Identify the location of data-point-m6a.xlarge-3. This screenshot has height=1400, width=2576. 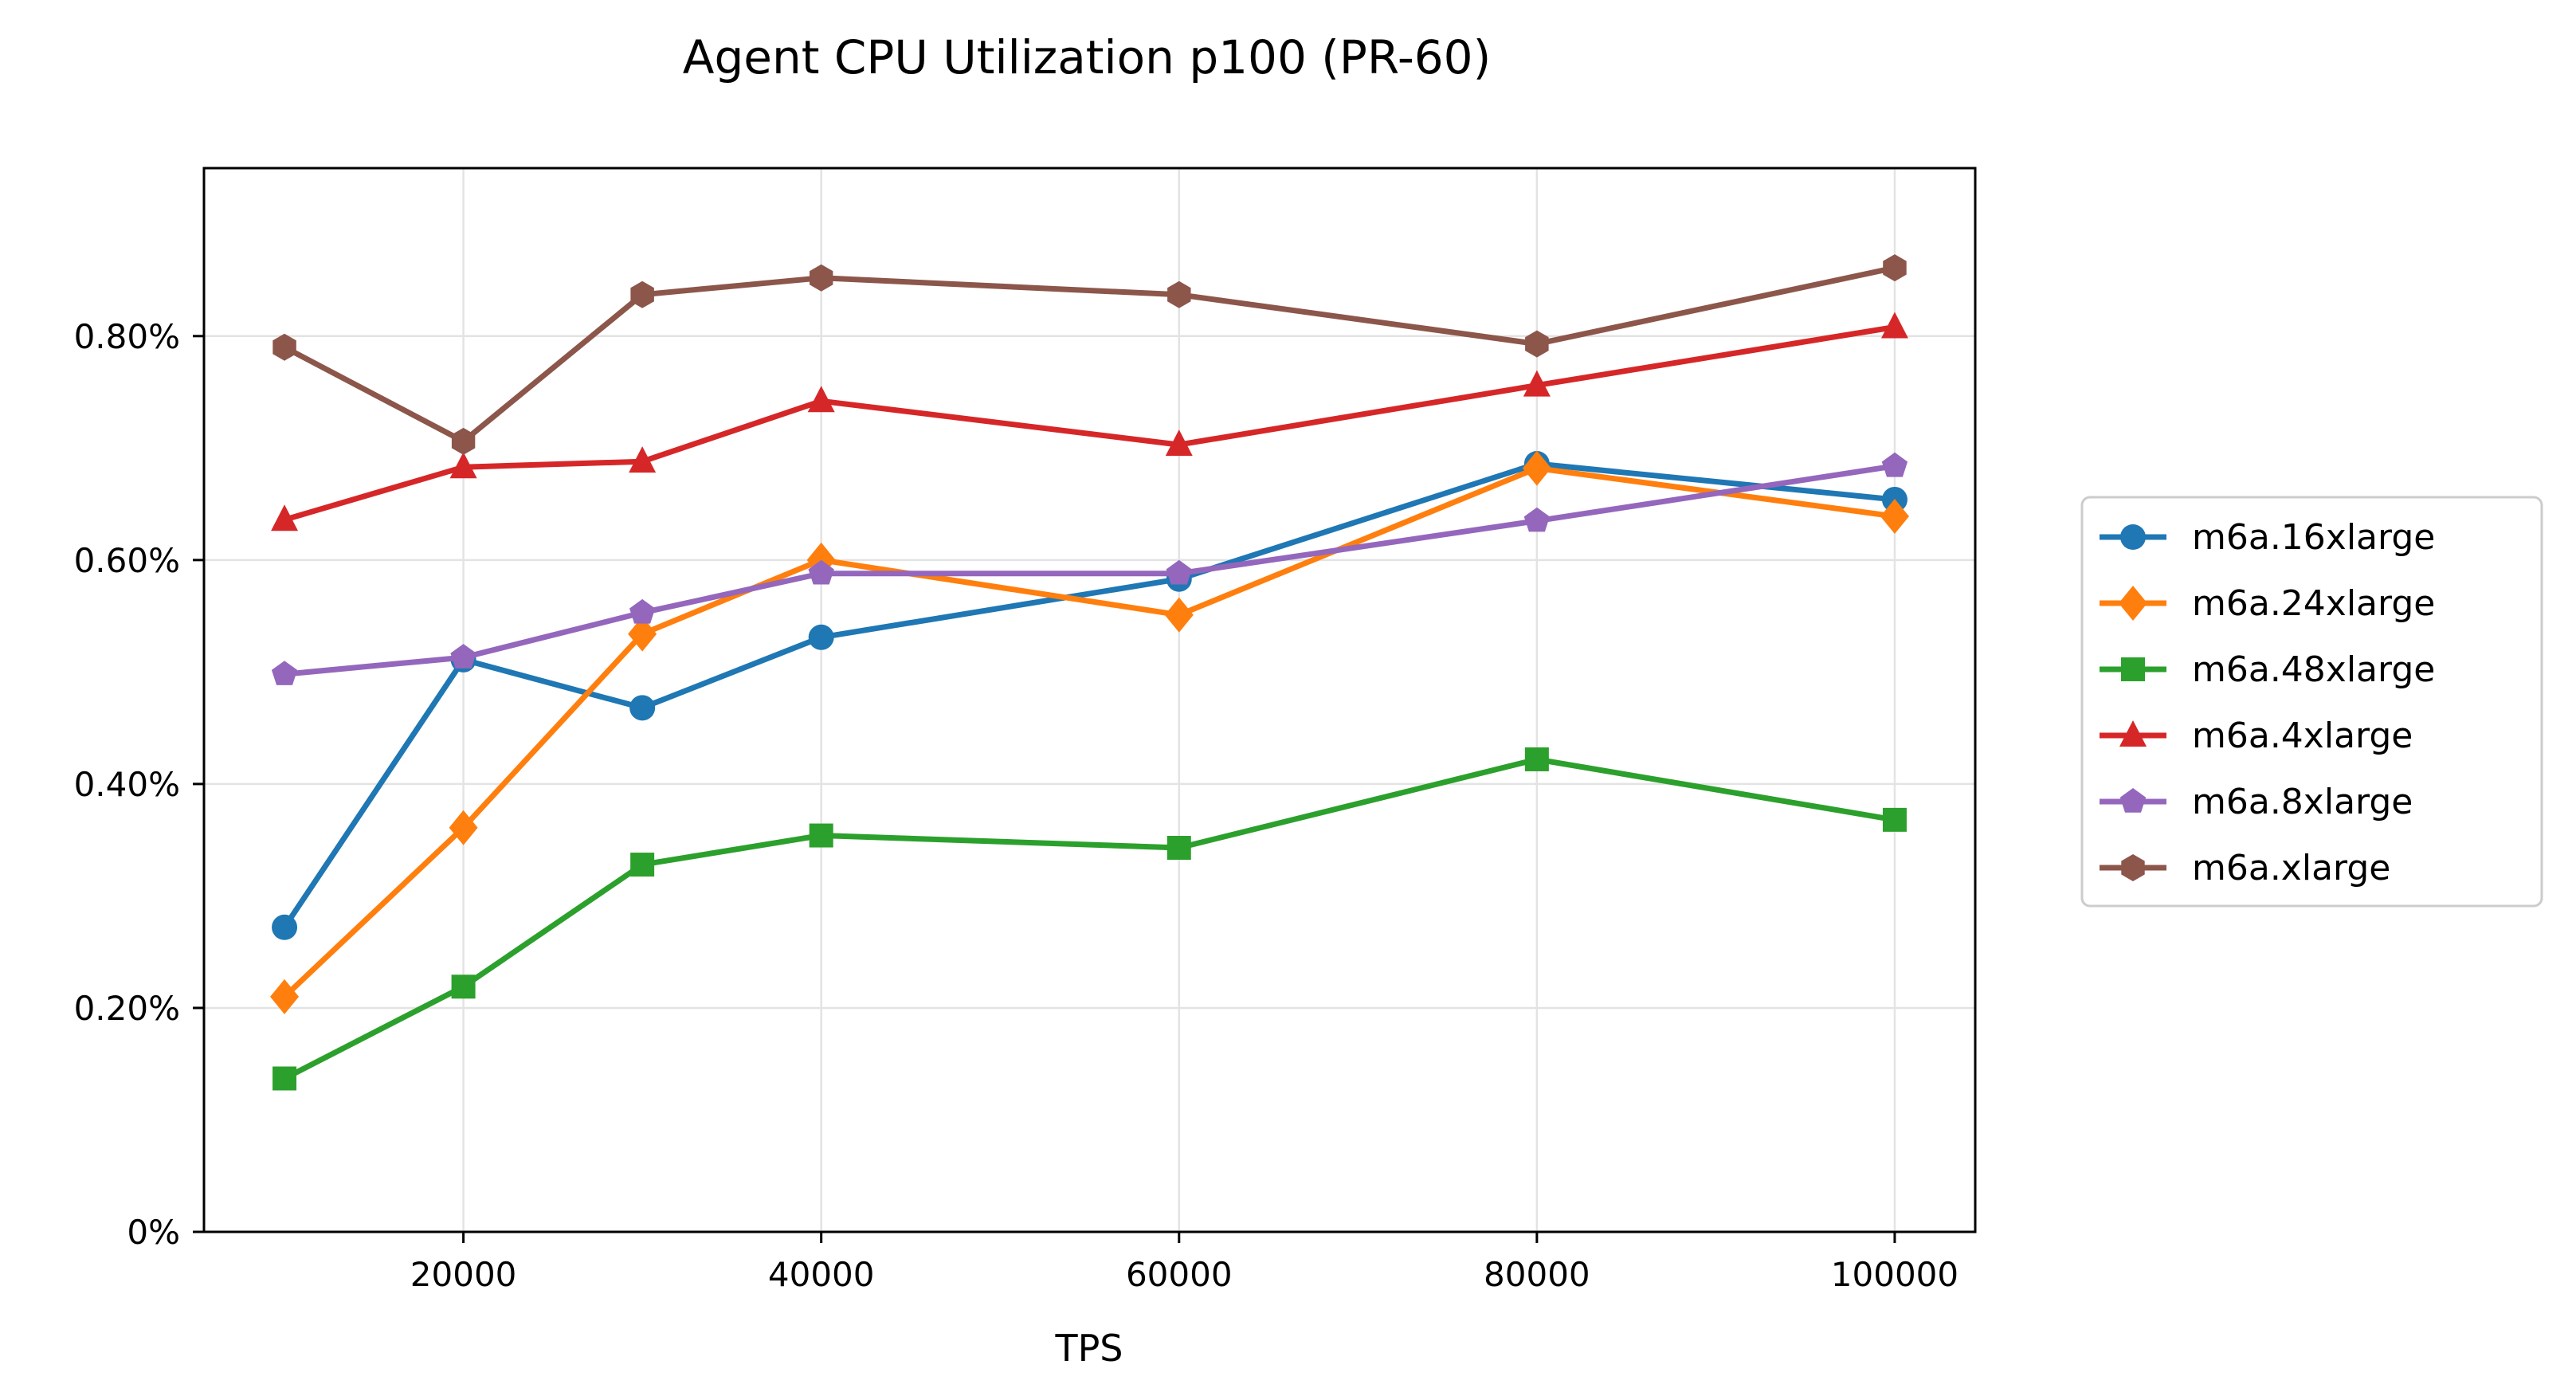
(822, 278).